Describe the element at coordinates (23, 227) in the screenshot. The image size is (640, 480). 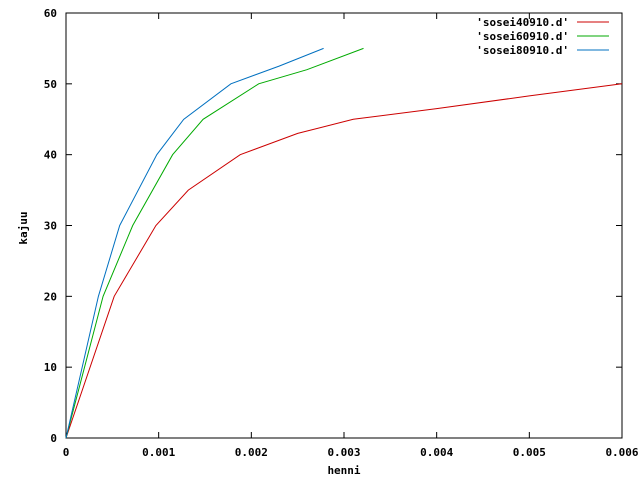
I see `y-axis-label: kajuu` at that location.